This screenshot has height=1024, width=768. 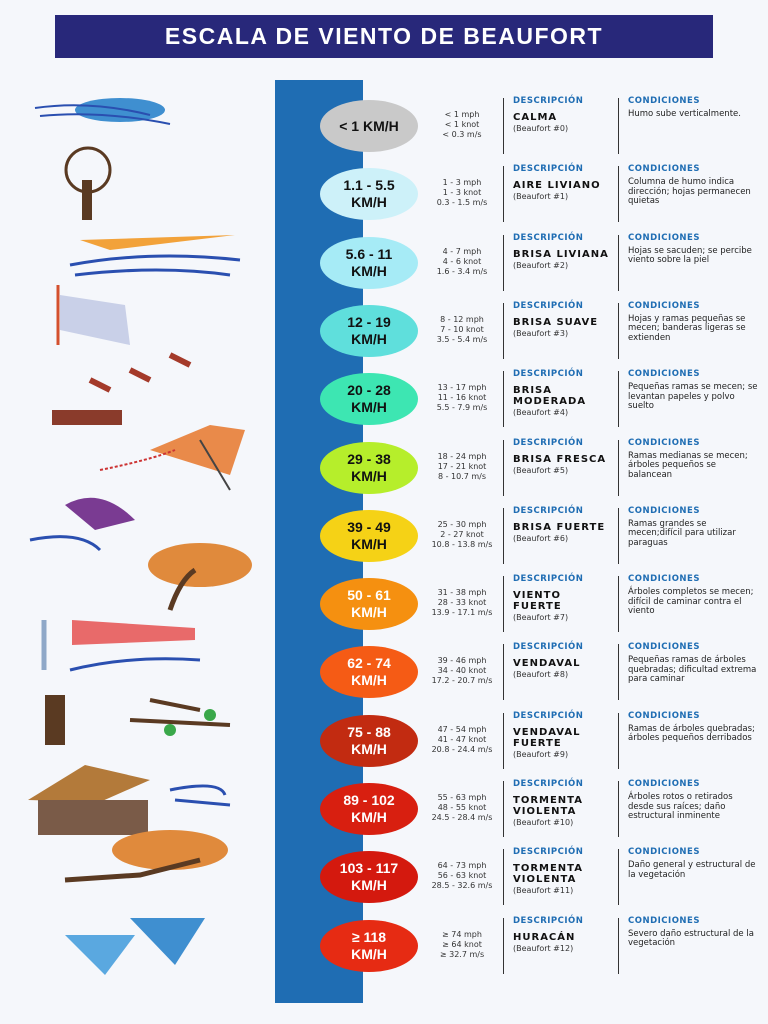 I want to click on conversion: 4 - 6 knot, so click(x=462, y=261).